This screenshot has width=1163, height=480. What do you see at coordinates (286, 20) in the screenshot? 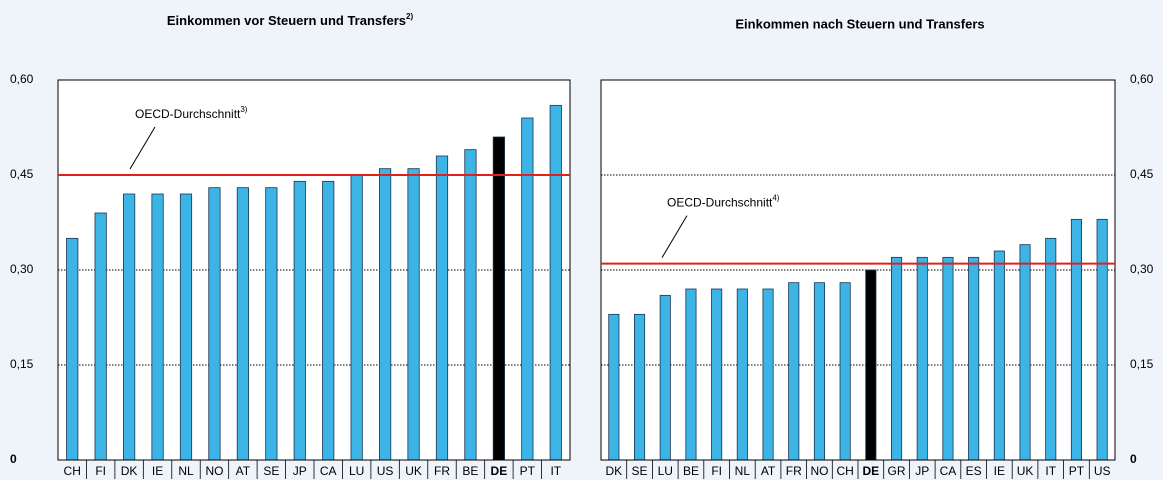
I see `title-text: Einkommen vor Steuern und Transfers` at bounding box center [286, 20].